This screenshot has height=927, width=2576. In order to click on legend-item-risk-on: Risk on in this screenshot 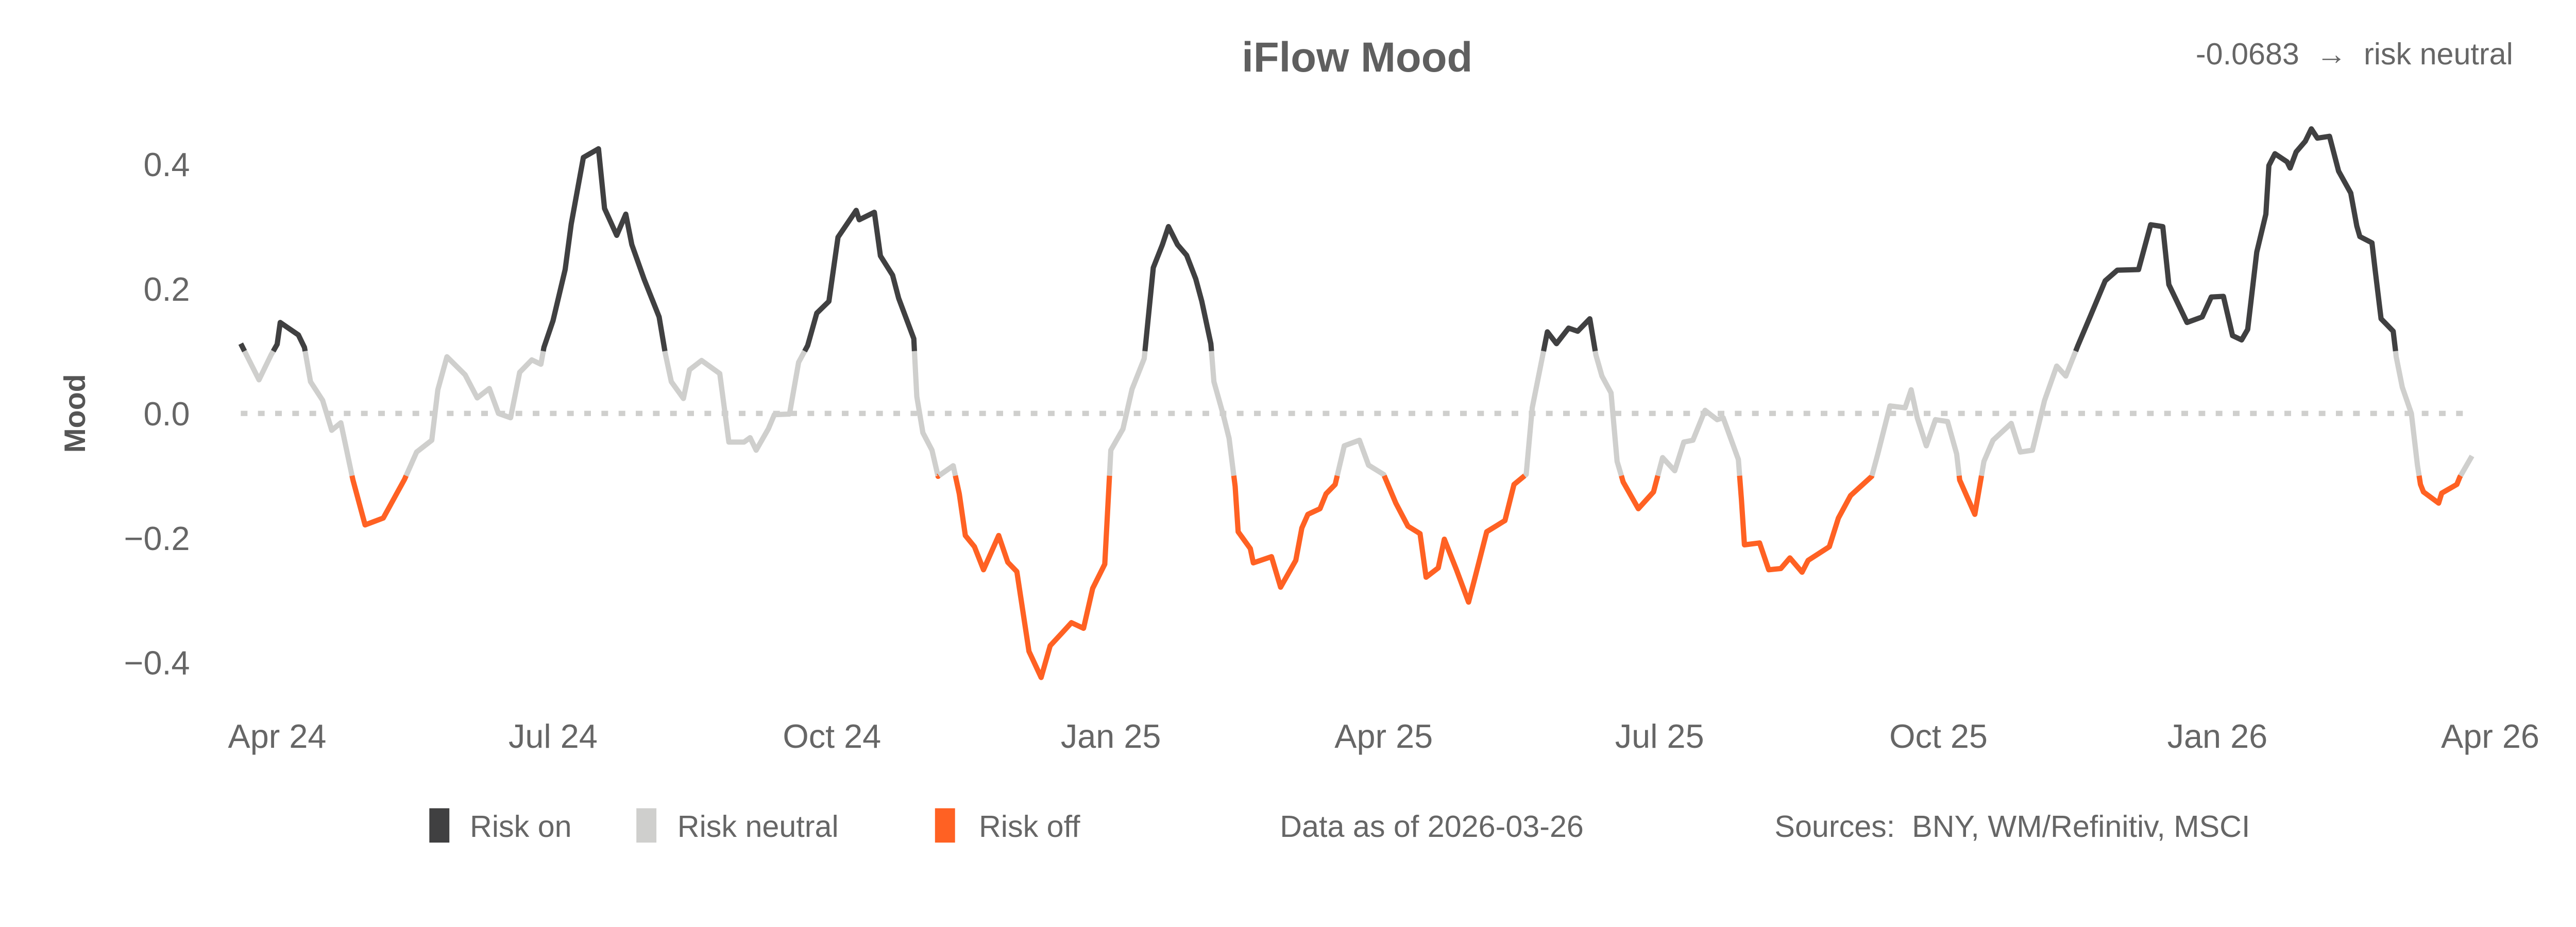, I will do `click(500, 826)`.